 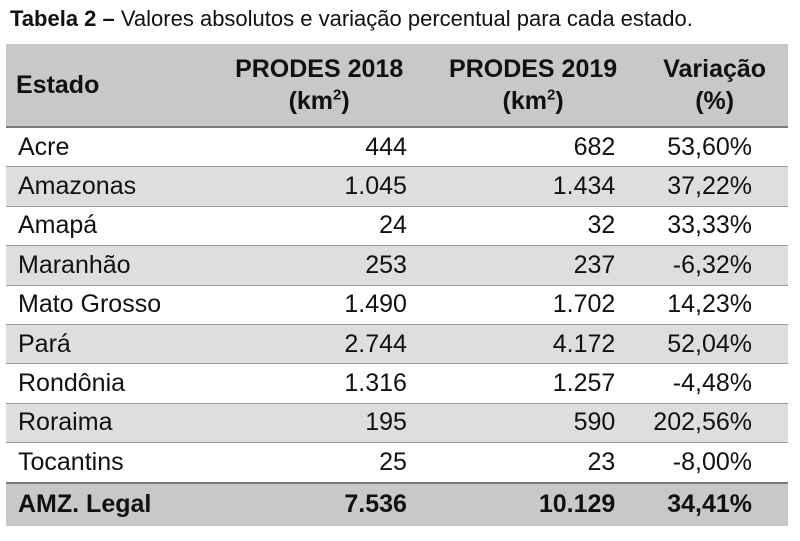 I want to click on cell-prodes-2018: 444, so click(x=319, y=147).